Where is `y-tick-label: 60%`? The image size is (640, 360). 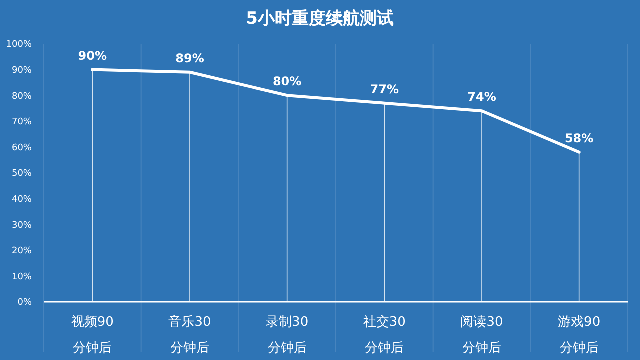 y-tick-label: 60% is located at coordinates (22, 148).